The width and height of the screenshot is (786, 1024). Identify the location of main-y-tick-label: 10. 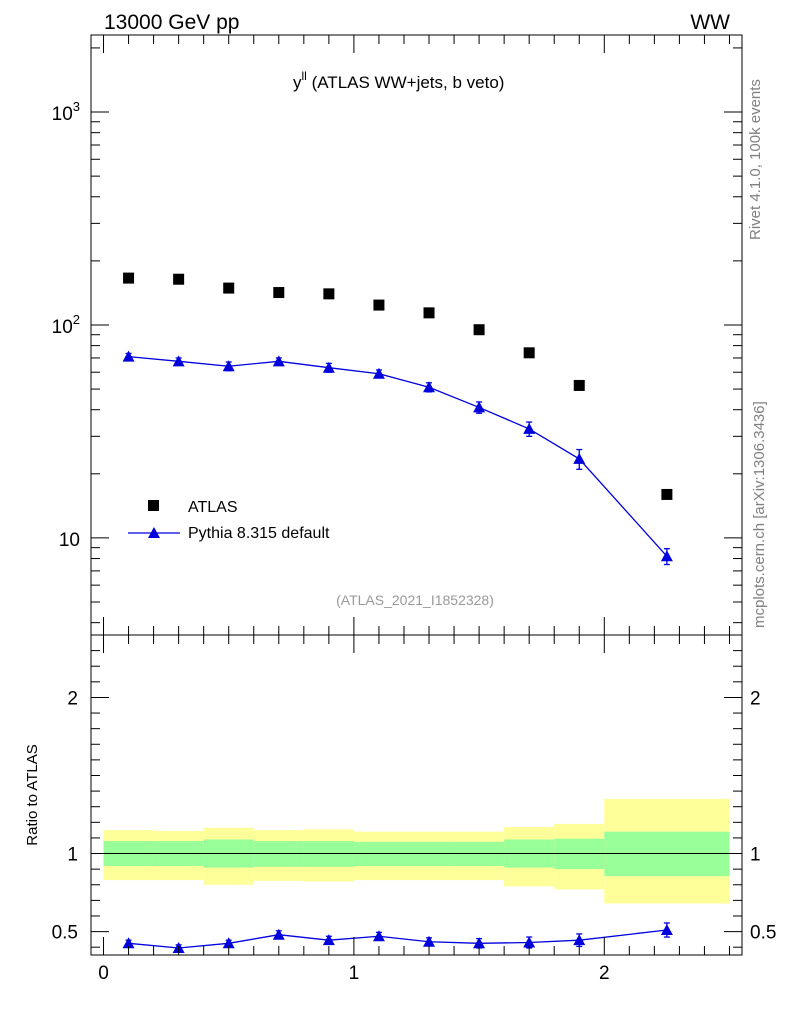
(69, 540).